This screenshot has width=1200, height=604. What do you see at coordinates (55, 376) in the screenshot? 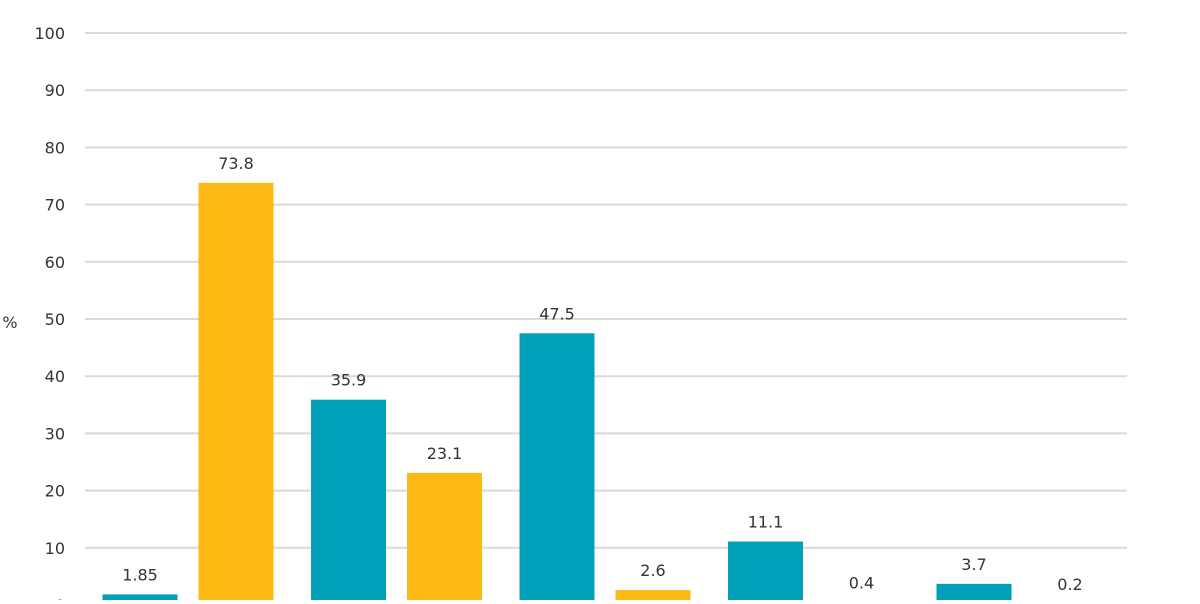
I see `y-tick-label: 40` at bounding box center [55, 376].